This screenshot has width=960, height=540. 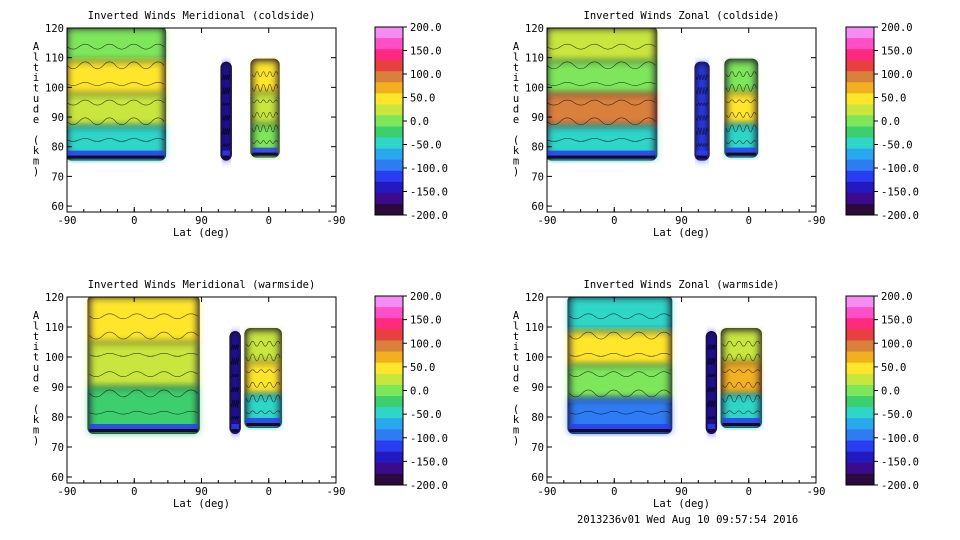 What do you see at coordinates (57, 177) in the screenshot?
I see `y-tick-label: 70` at bounding box center [57, 177].